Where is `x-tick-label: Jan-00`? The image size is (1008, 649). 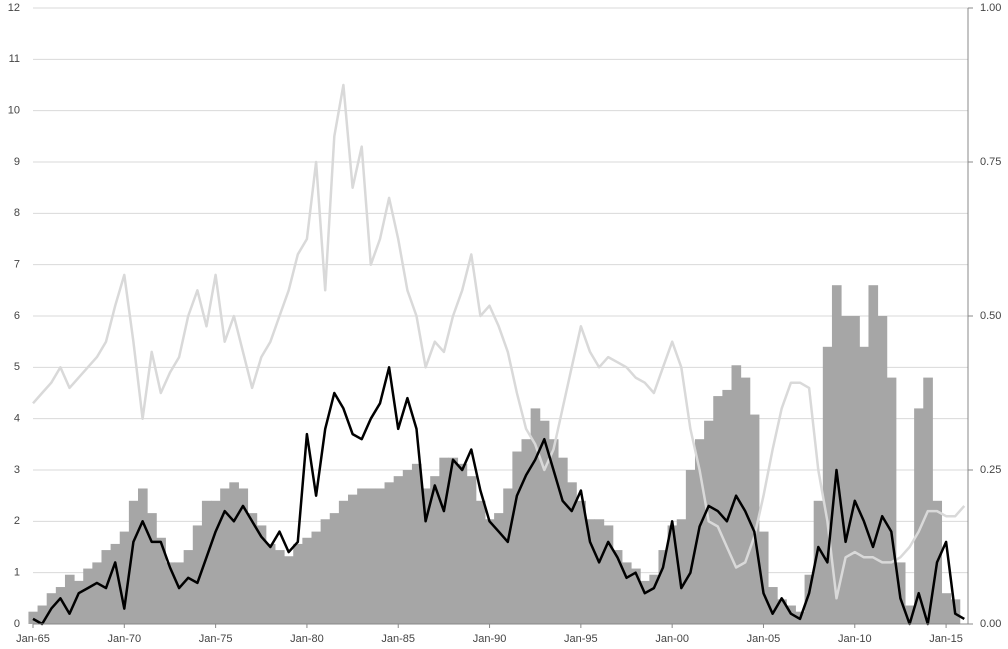 x-tick-label: Jan-00 is located at coordinates (672, 639).